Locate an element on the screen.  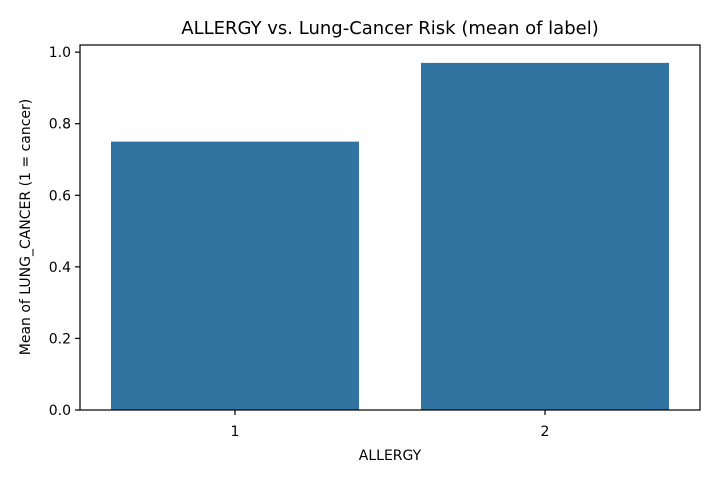
x-tick-label-1: 1 is located at coordinates (235, 432).